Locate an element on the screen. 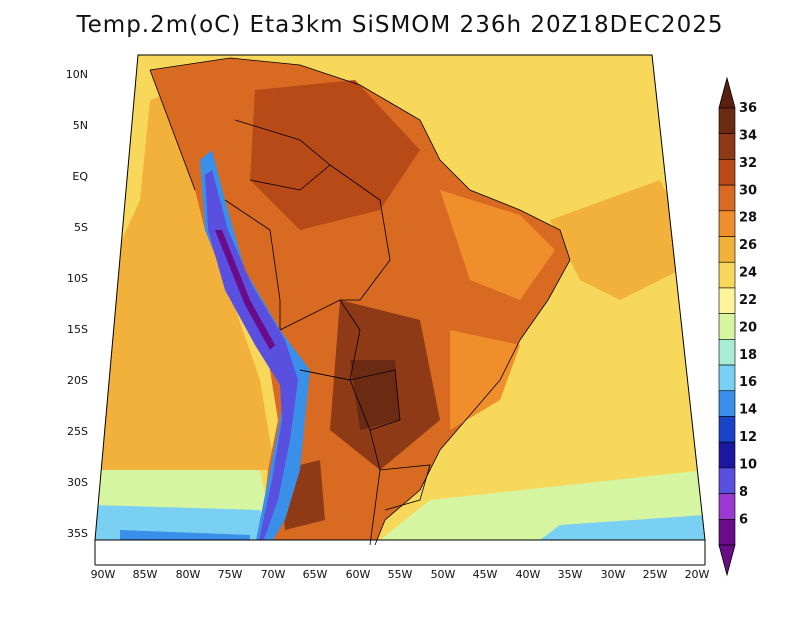 The image size is (800, 618). southeast-warm-region is located at coordinates (485, 380).